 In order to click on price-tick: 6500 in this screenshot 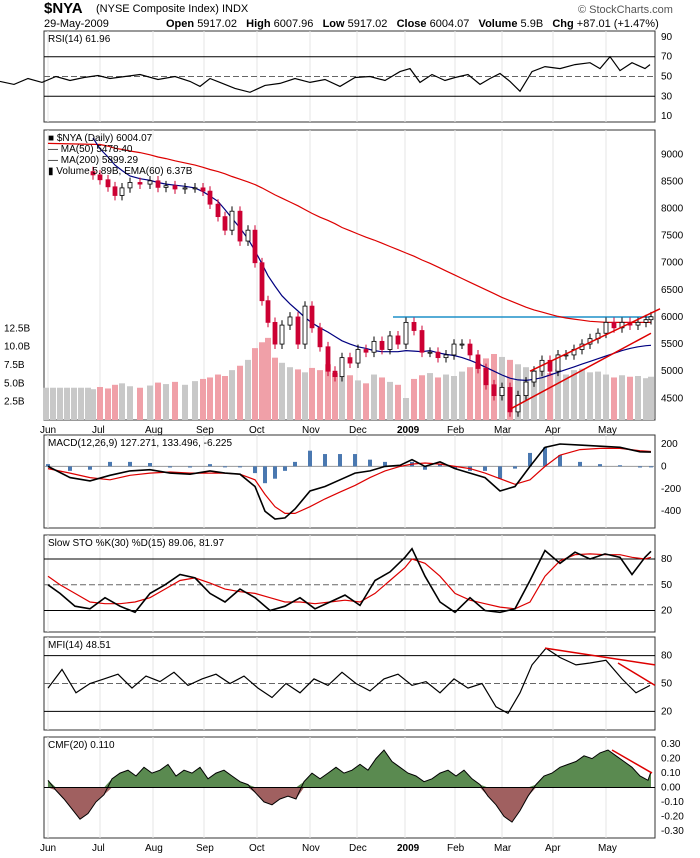, I will do `click(672, 290)`.